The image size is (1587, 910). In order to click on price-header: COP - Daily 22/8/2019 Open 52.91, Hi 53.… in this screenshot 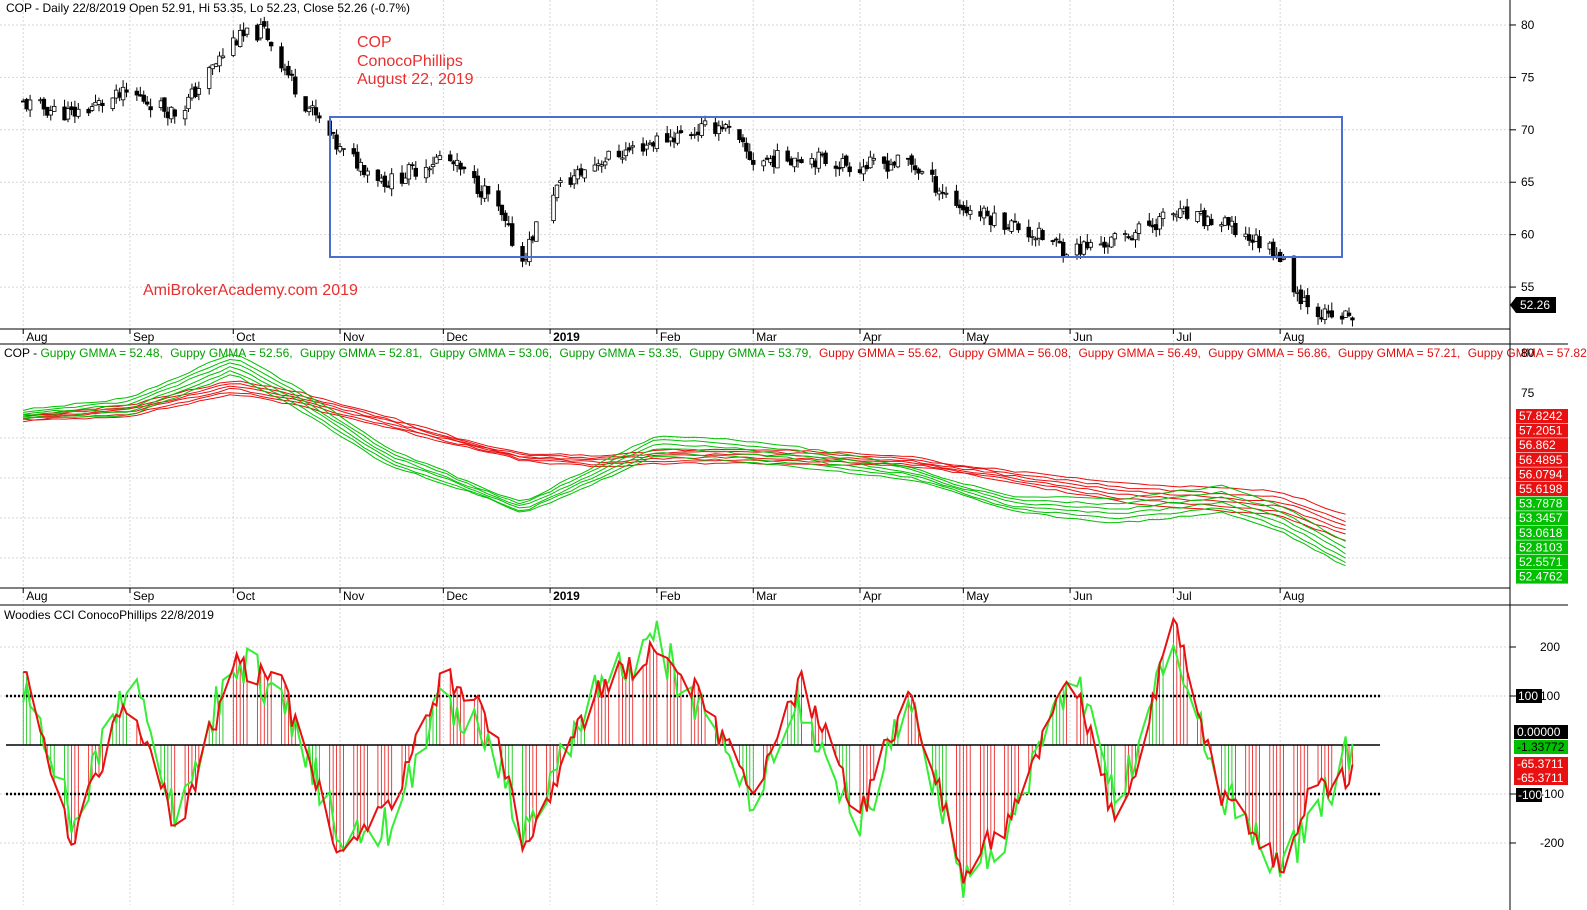, I will do `click(208, 8)`.